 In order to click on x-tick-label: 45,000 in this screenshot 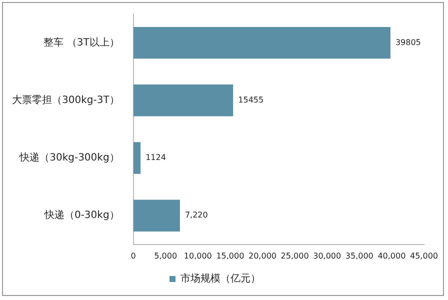, I will do `click(424, 255)`.